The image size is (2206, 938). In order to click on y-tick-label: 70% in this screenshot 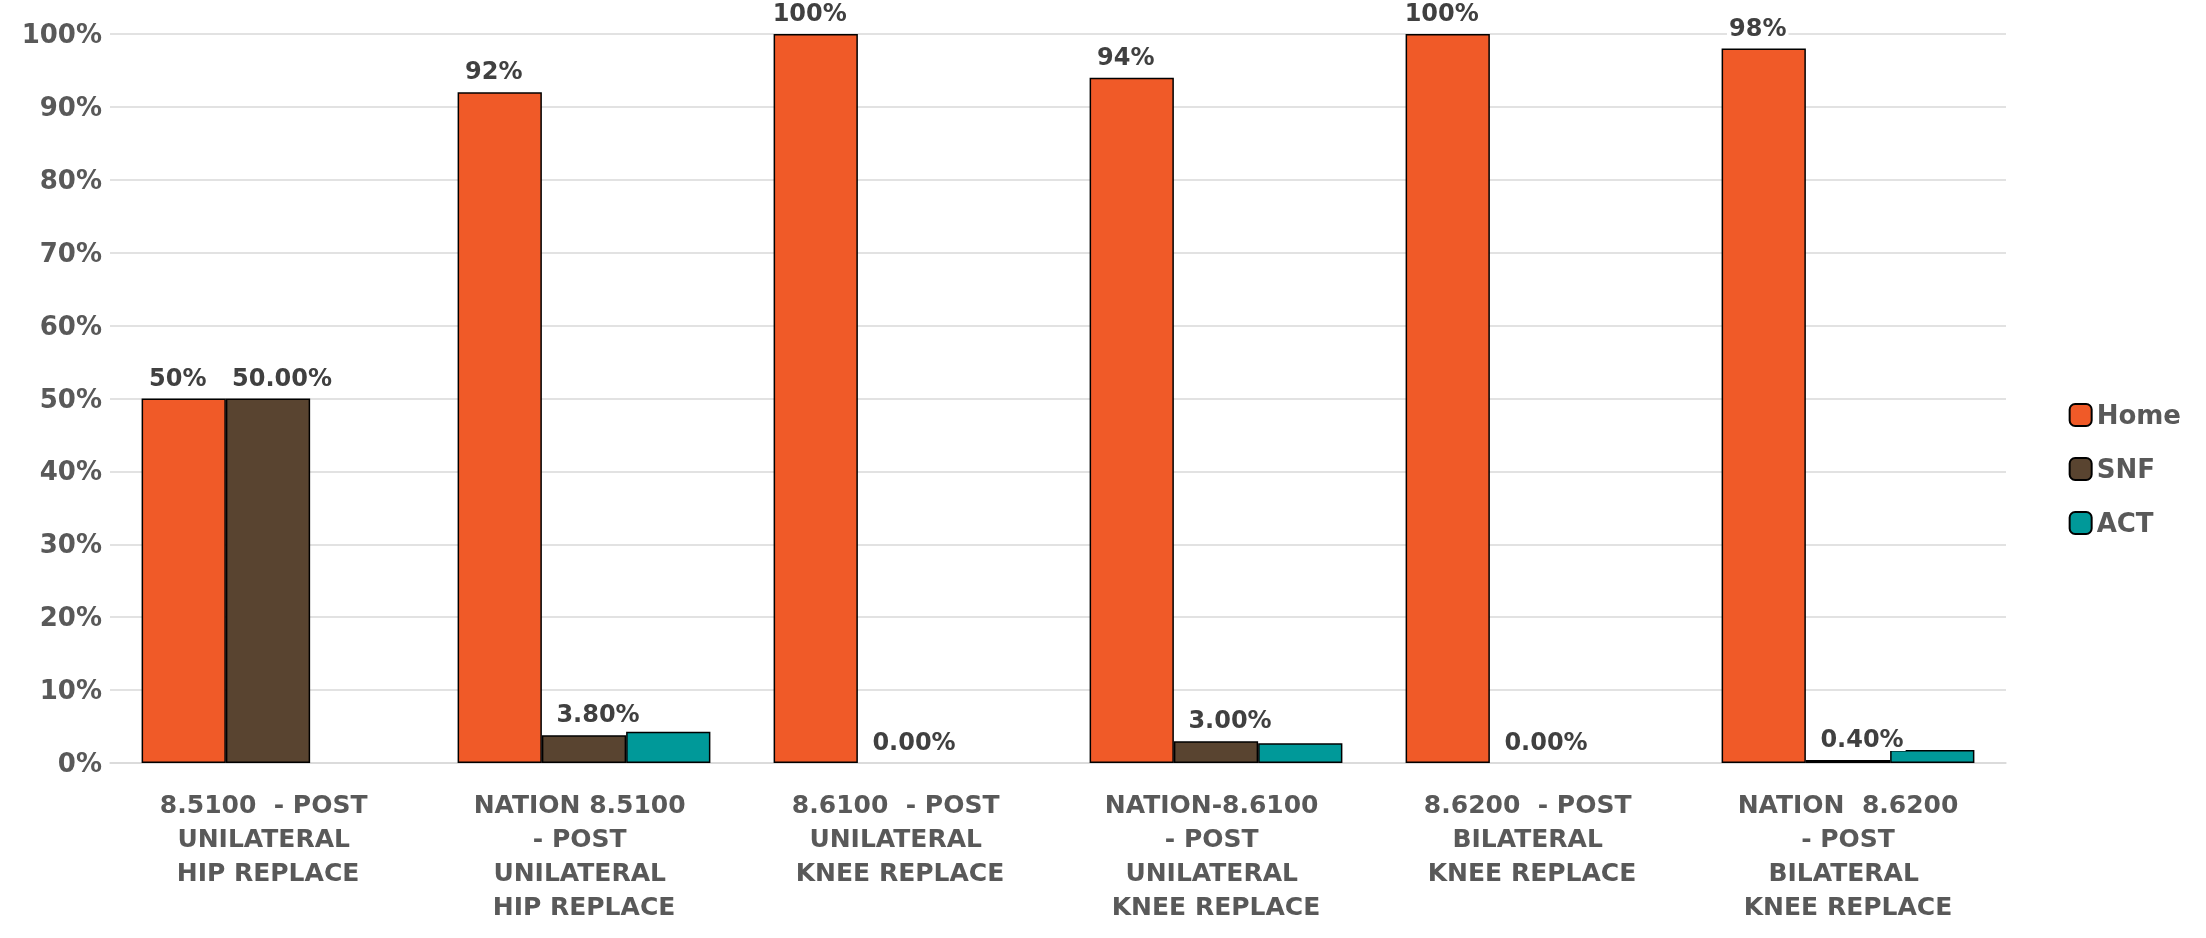, I will do `click(70, 252)`.